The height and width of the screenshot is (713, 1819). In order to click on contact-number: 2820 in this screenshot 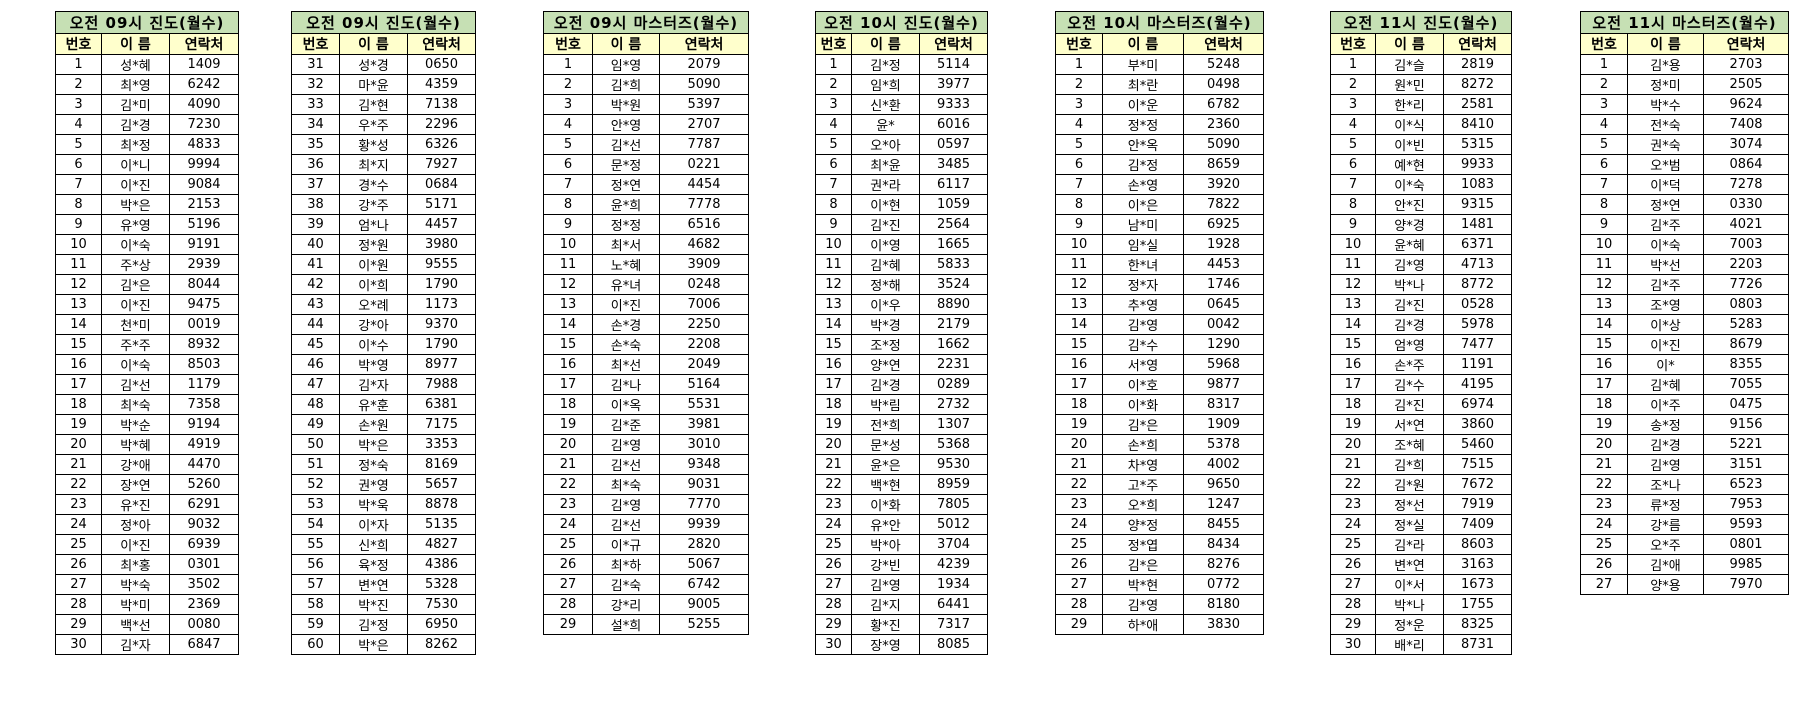, I will do `click(704, 544)`.